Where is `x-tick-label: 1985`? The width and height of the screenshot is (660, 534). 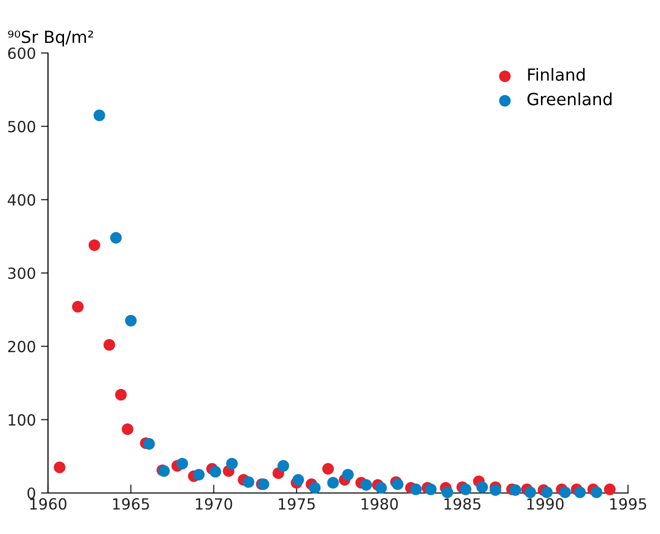
x-tick-label: 1985 is located at coordinates (462, 504).